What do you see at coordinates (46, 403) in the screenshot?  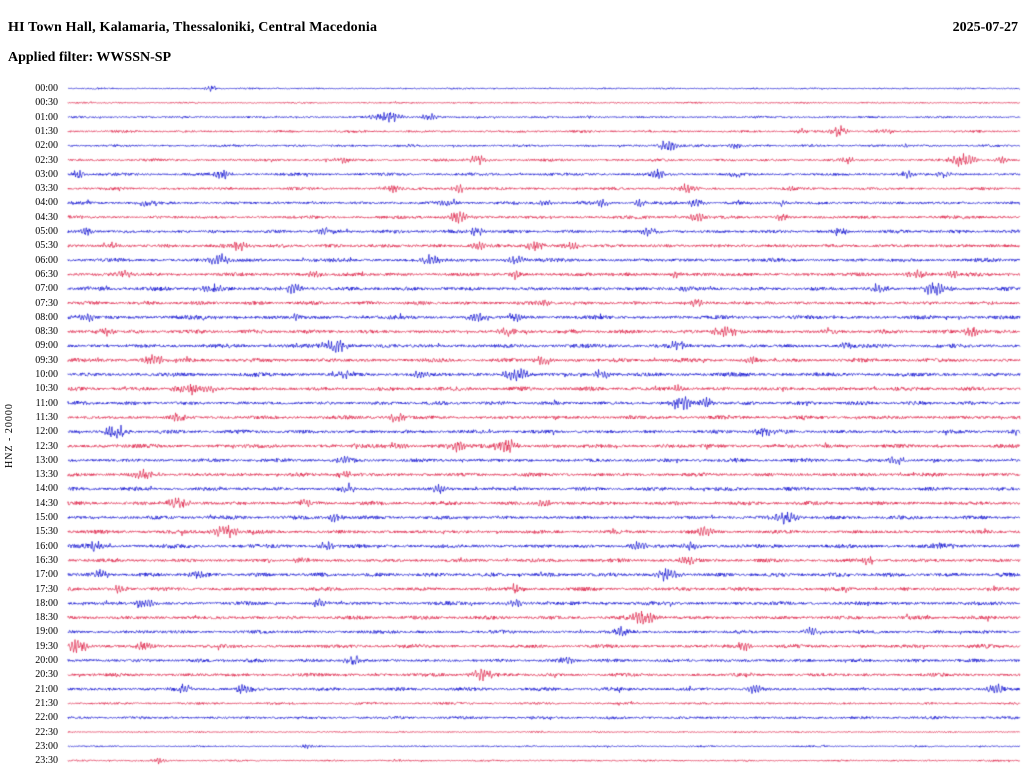 I see `row-time-label: 11:00` at bounding box center [46, 403].